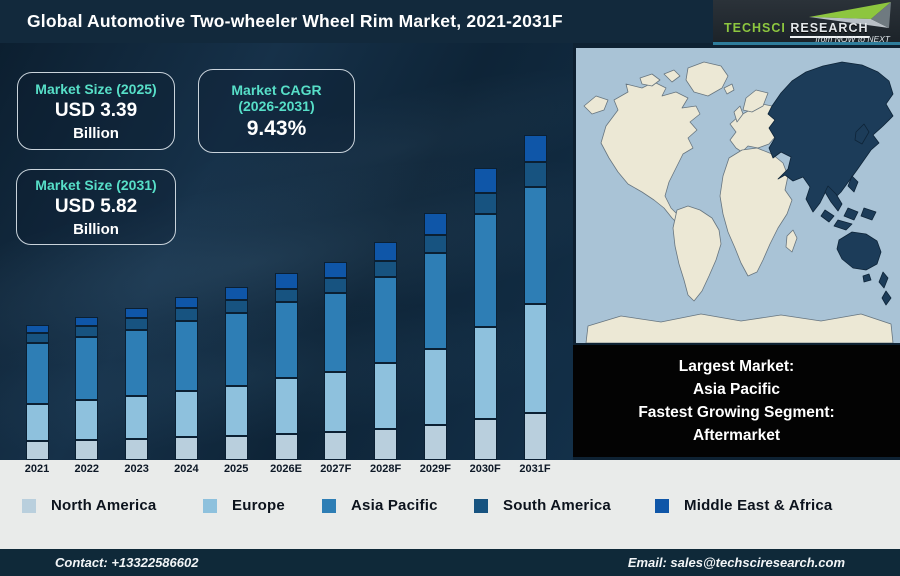  What do you see at coordinates (756, 212) in the screenshot?
I see `continent-africa` at bounding box center [756, 212].